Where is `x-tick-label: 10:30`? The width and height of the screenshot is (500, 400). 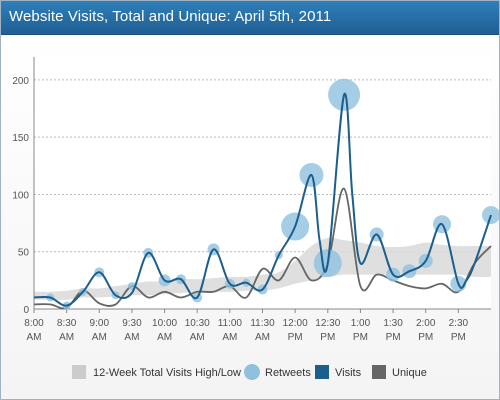
x-tick-label: 10:30 is located at coordinates (197, 323).